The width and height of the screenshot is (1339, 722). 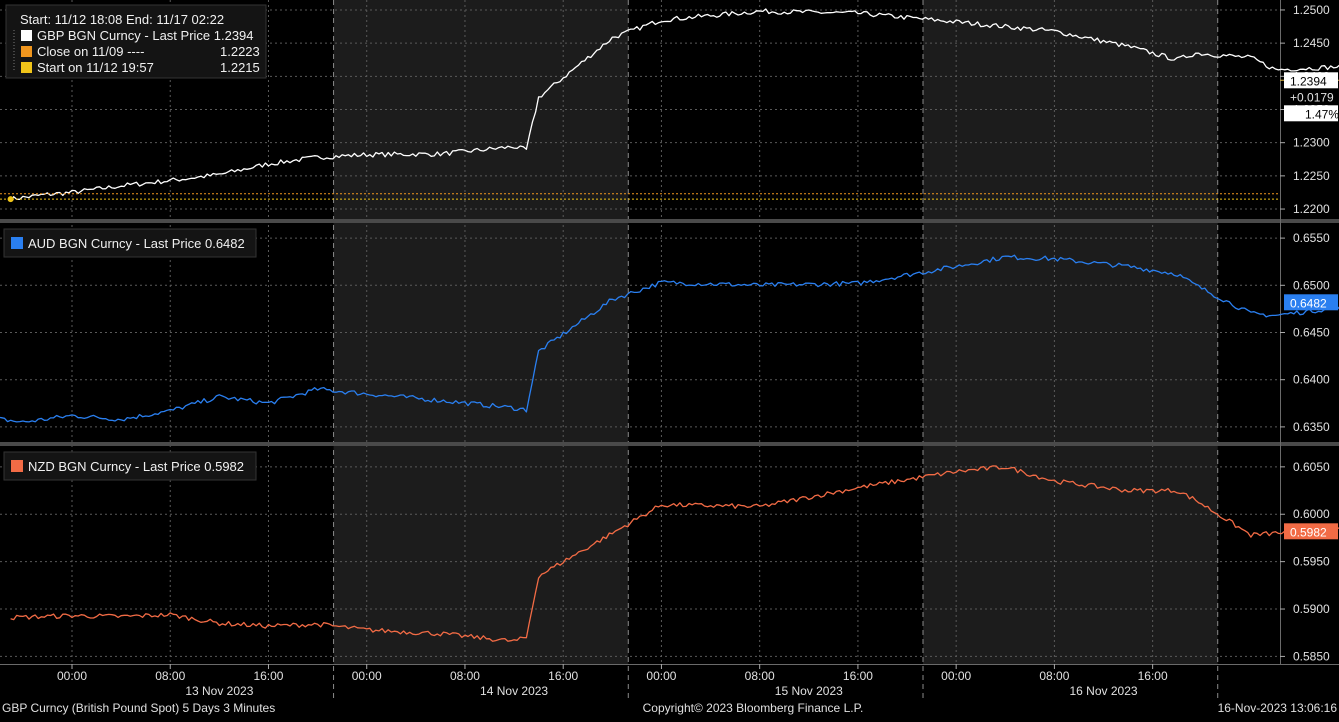 What do you see at coordinates (145, 35) in the screenshot?
I see `legend-label-gbp: GBP BGN Curncy - Last Price 1.2394` at bounding box center [145, 35].